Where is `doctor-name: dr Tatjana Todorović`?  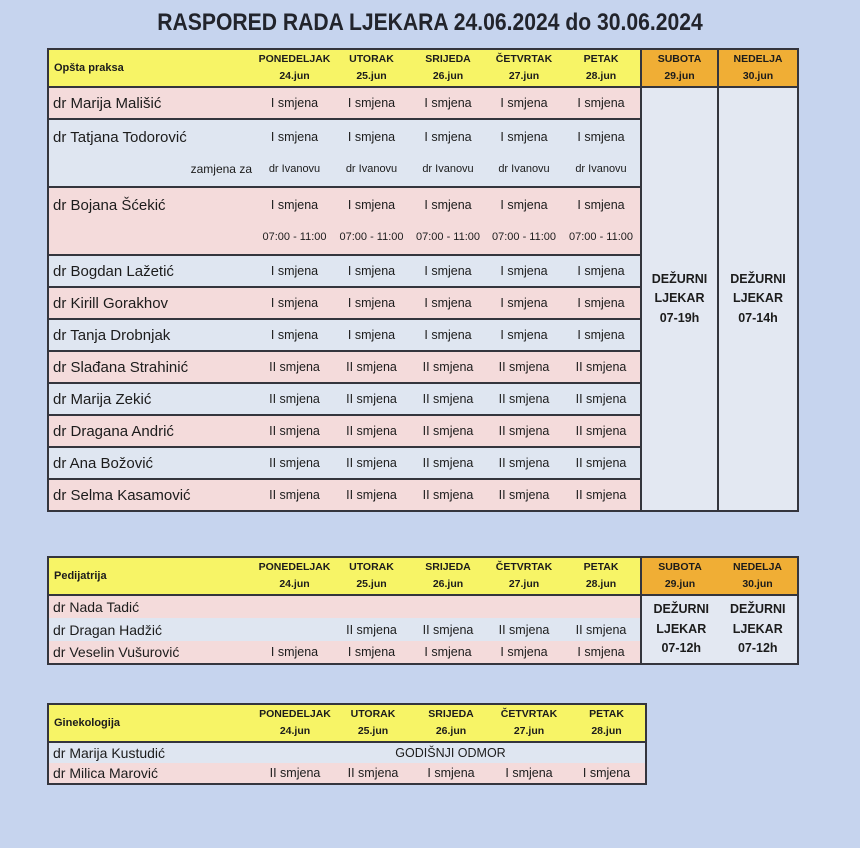
doctor-name: dr Tatjana Todorović is located at coordinates (120, 137).